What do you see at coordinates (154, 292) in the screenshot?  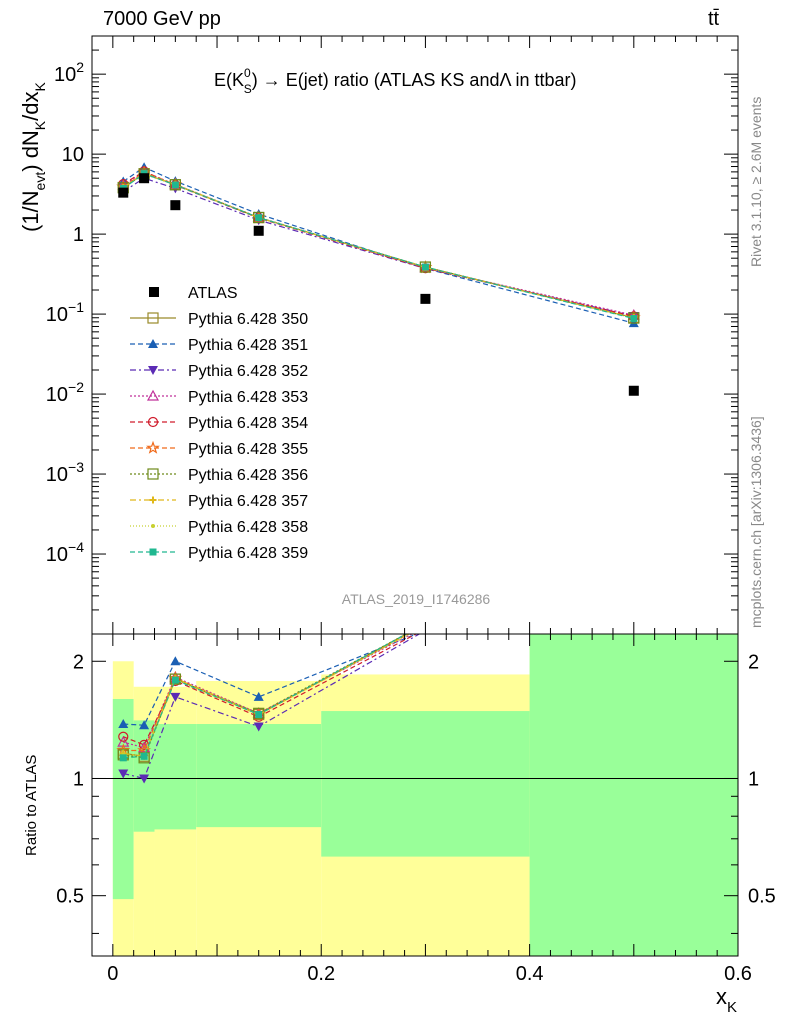 I see `legend-marker` at bounding box center [154, 292].